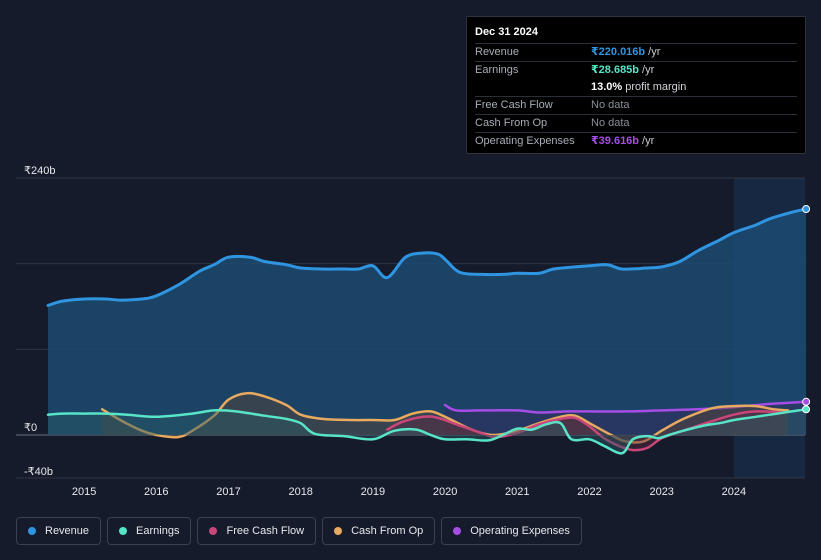  I want to click on tooltip-value: 13.0%, so click(607, 87).